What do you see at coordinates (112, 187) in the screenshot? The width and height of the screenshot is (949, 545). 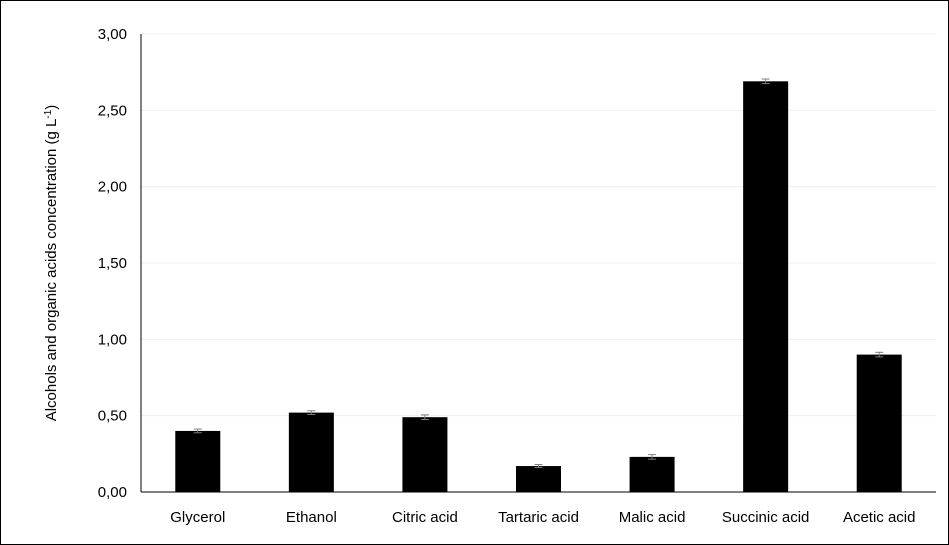 I see `y-tick-label: 2,00` at bounding box center [112, 187].